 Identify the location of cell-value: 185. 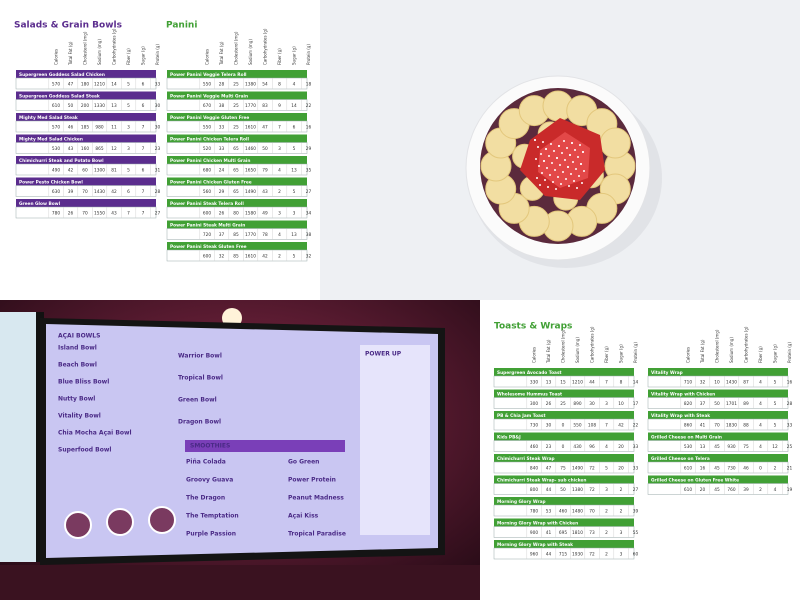
(85, 127).